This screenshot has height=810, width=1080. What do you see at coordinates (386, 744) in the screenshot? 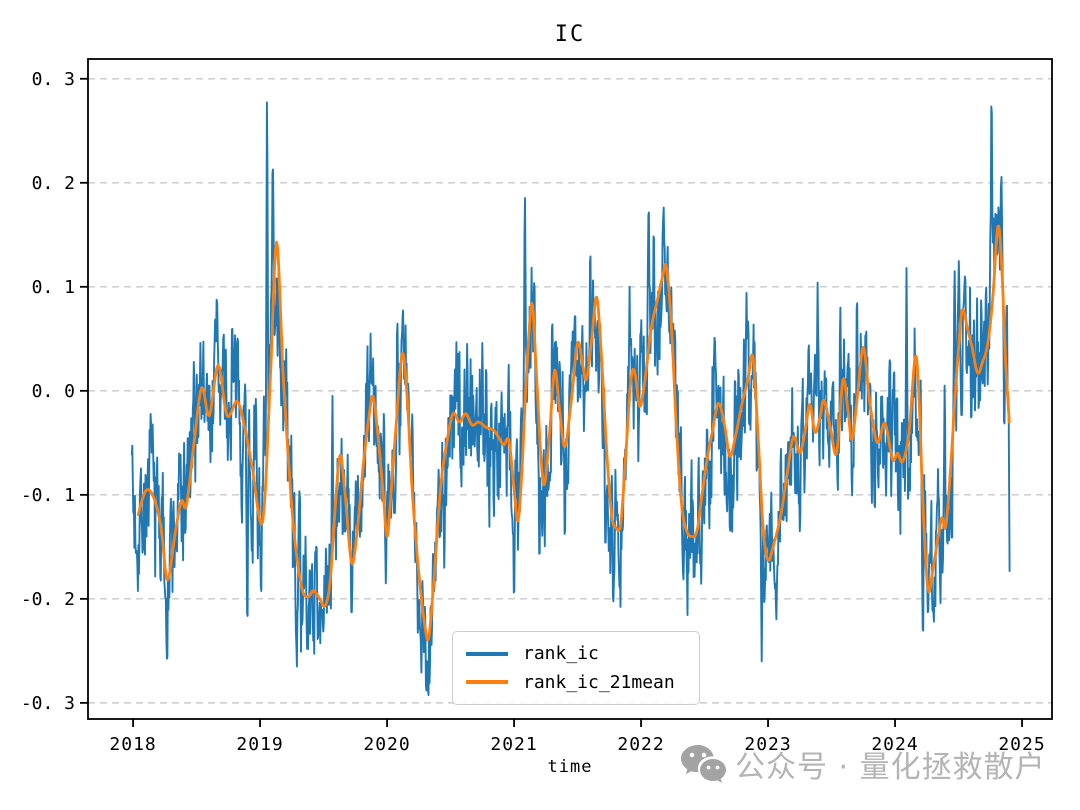
I see `x-tick-label: 2020` at bounding box center [386, 744].